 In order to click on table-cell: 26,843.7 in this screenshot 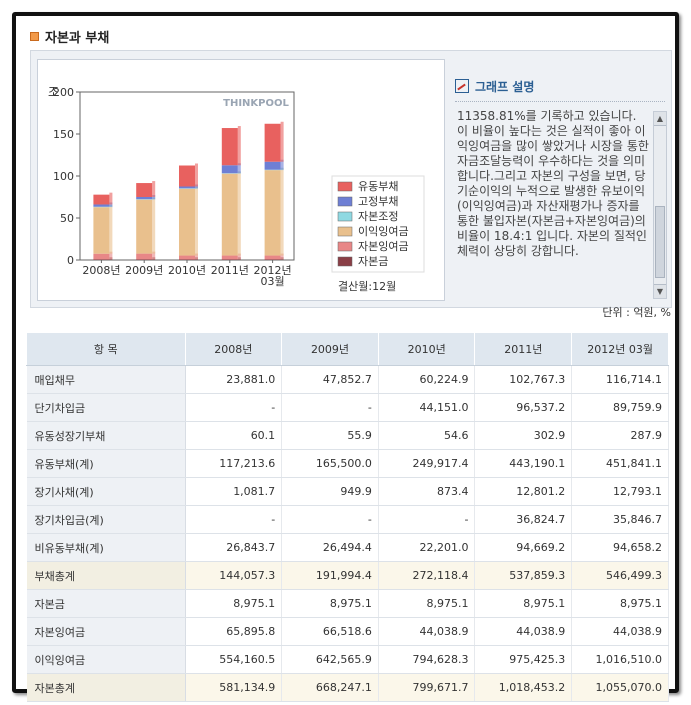, I will do `click(234, 547)`.